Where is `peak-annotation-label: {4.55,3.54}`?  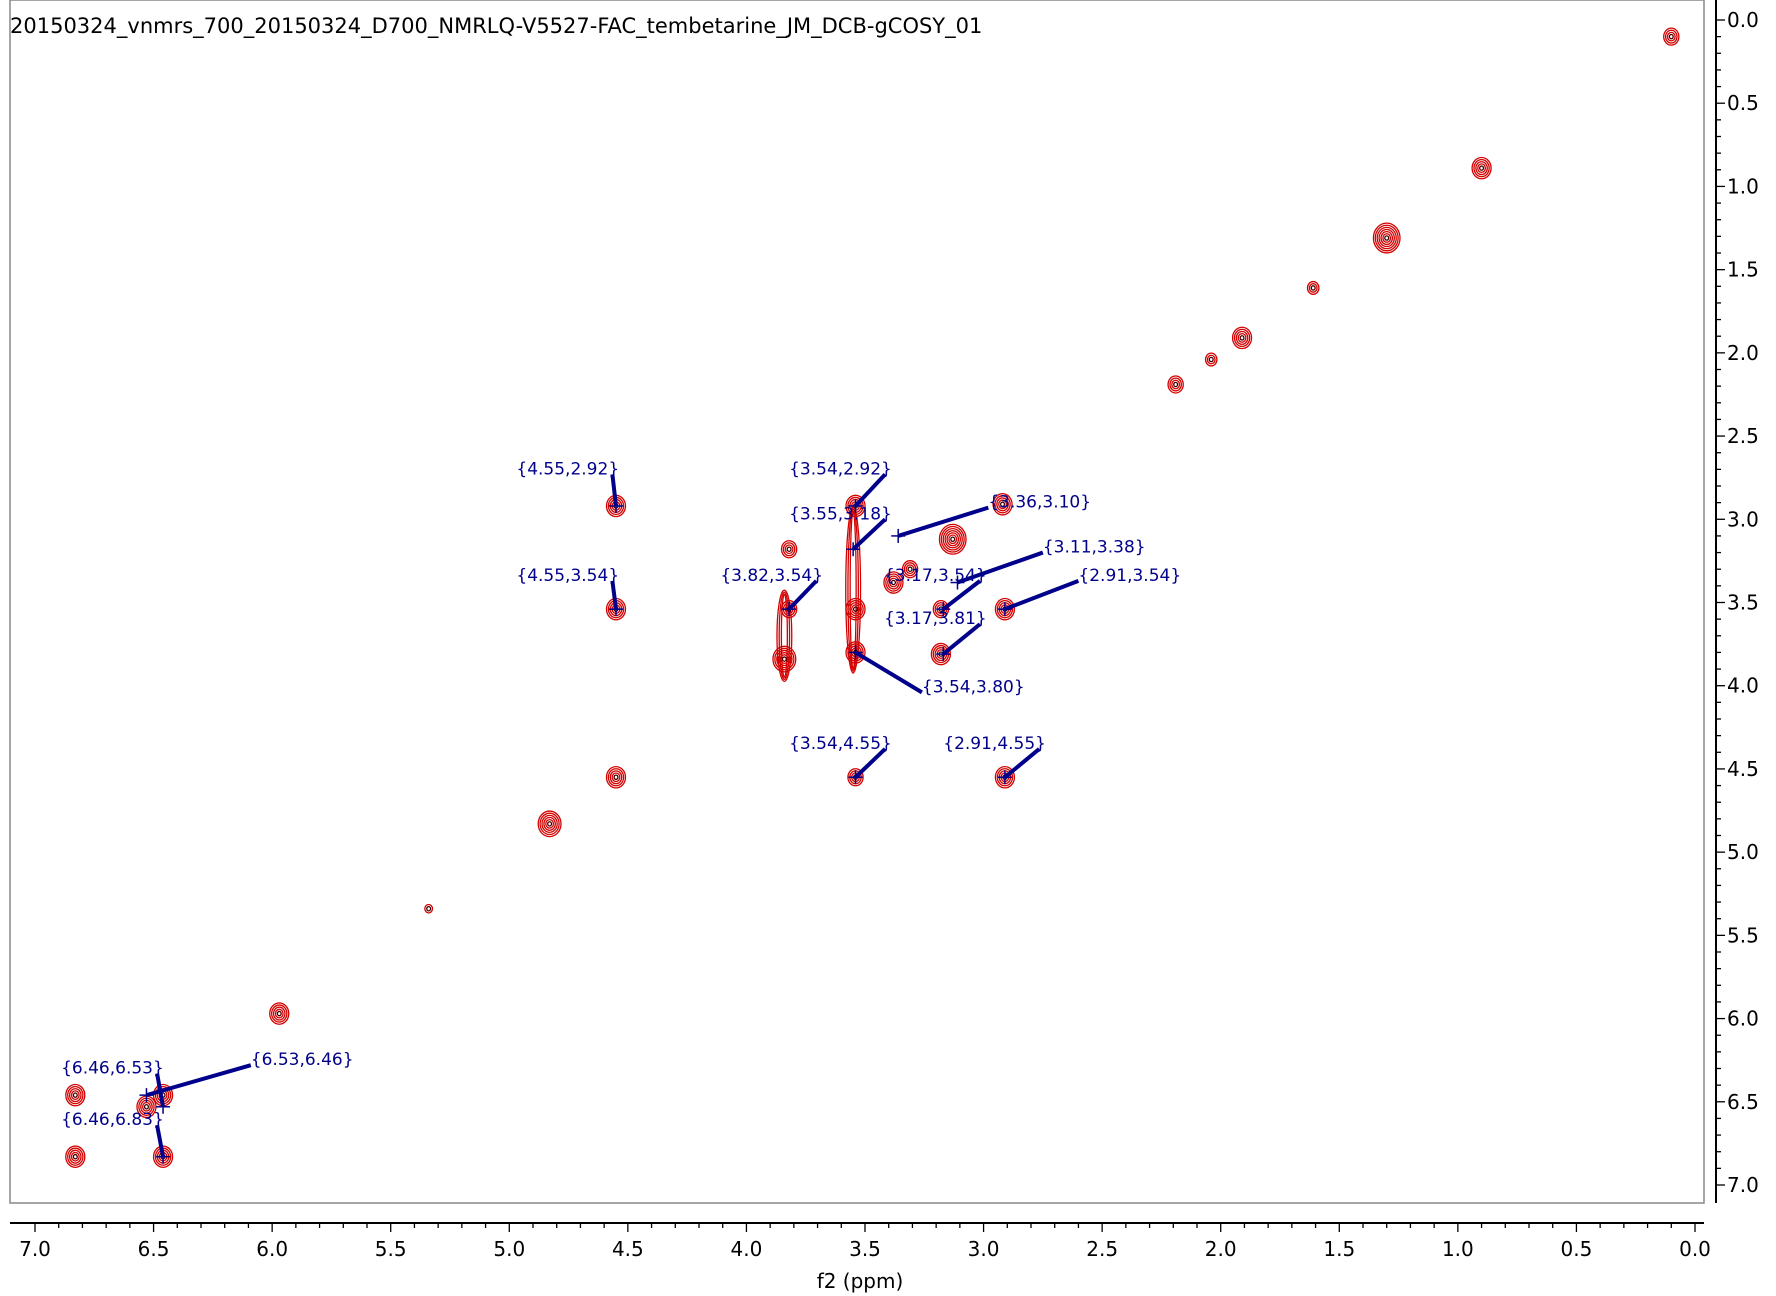 peak-annotation-label: {4.55,3.54} is located at coordinates (567, 576).